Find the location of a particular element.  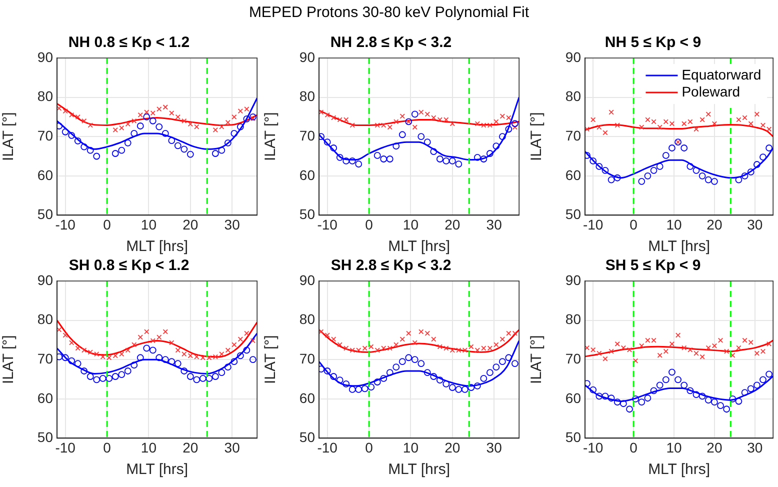

x-tick-label: 0 is located at coordinates (107, 447).